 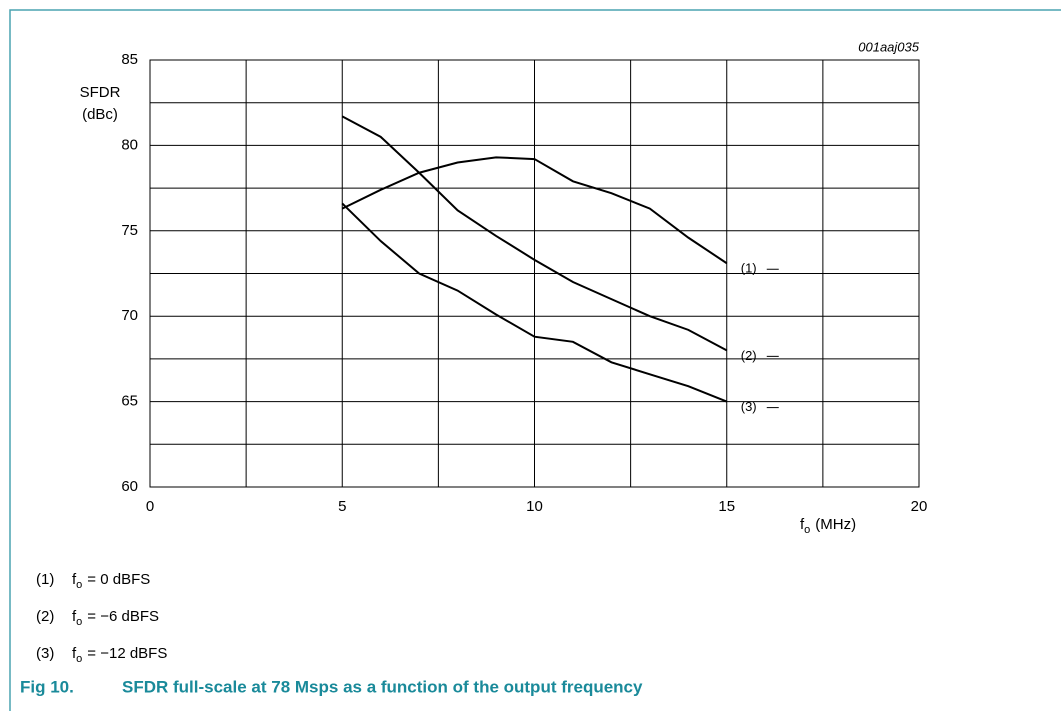 What do you see at coordinates (807, 530) in the screenshot?
I see `x-axis-sub: o` at bounding box center [807, 530].